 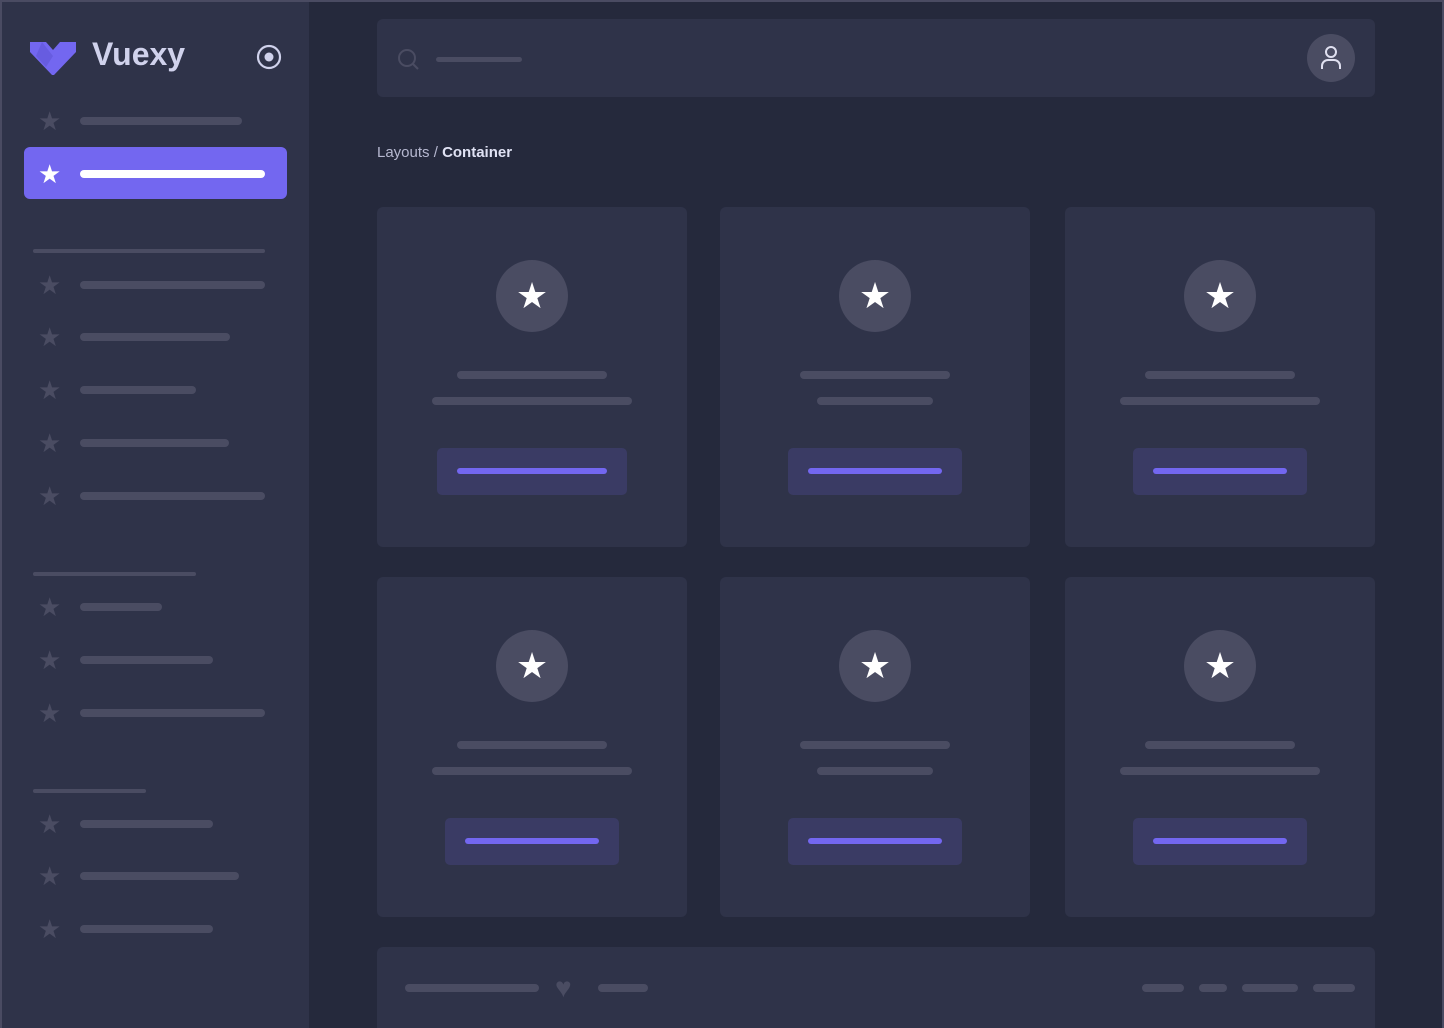 I want to click on user-icon, so click(x=1331, y=57).